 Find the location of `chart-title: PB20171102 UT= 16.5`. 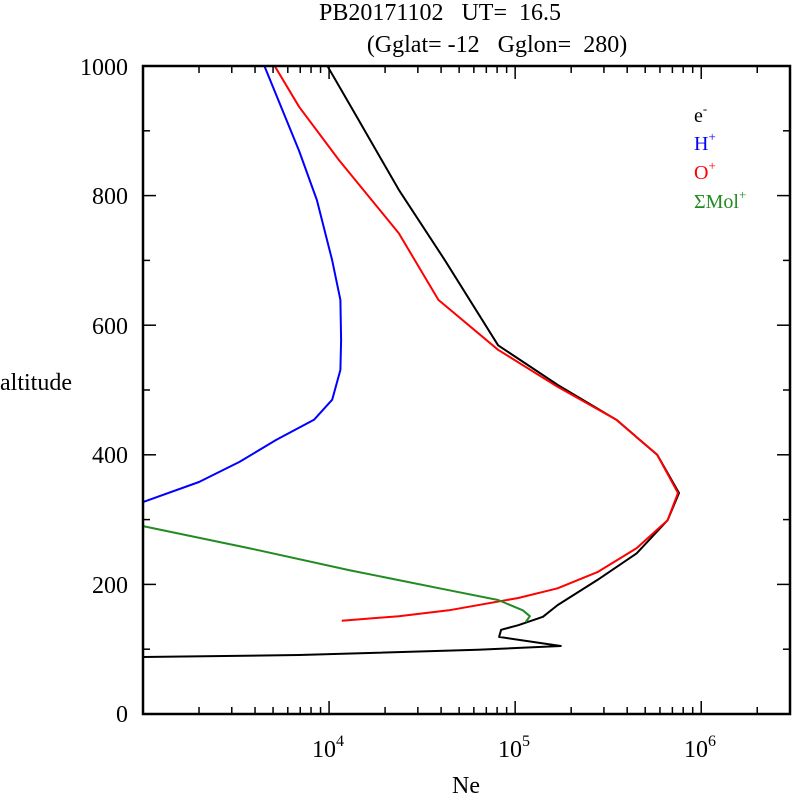

chart-title: PB20171102 UT= 16.5 is located at coordinates (440, 13).